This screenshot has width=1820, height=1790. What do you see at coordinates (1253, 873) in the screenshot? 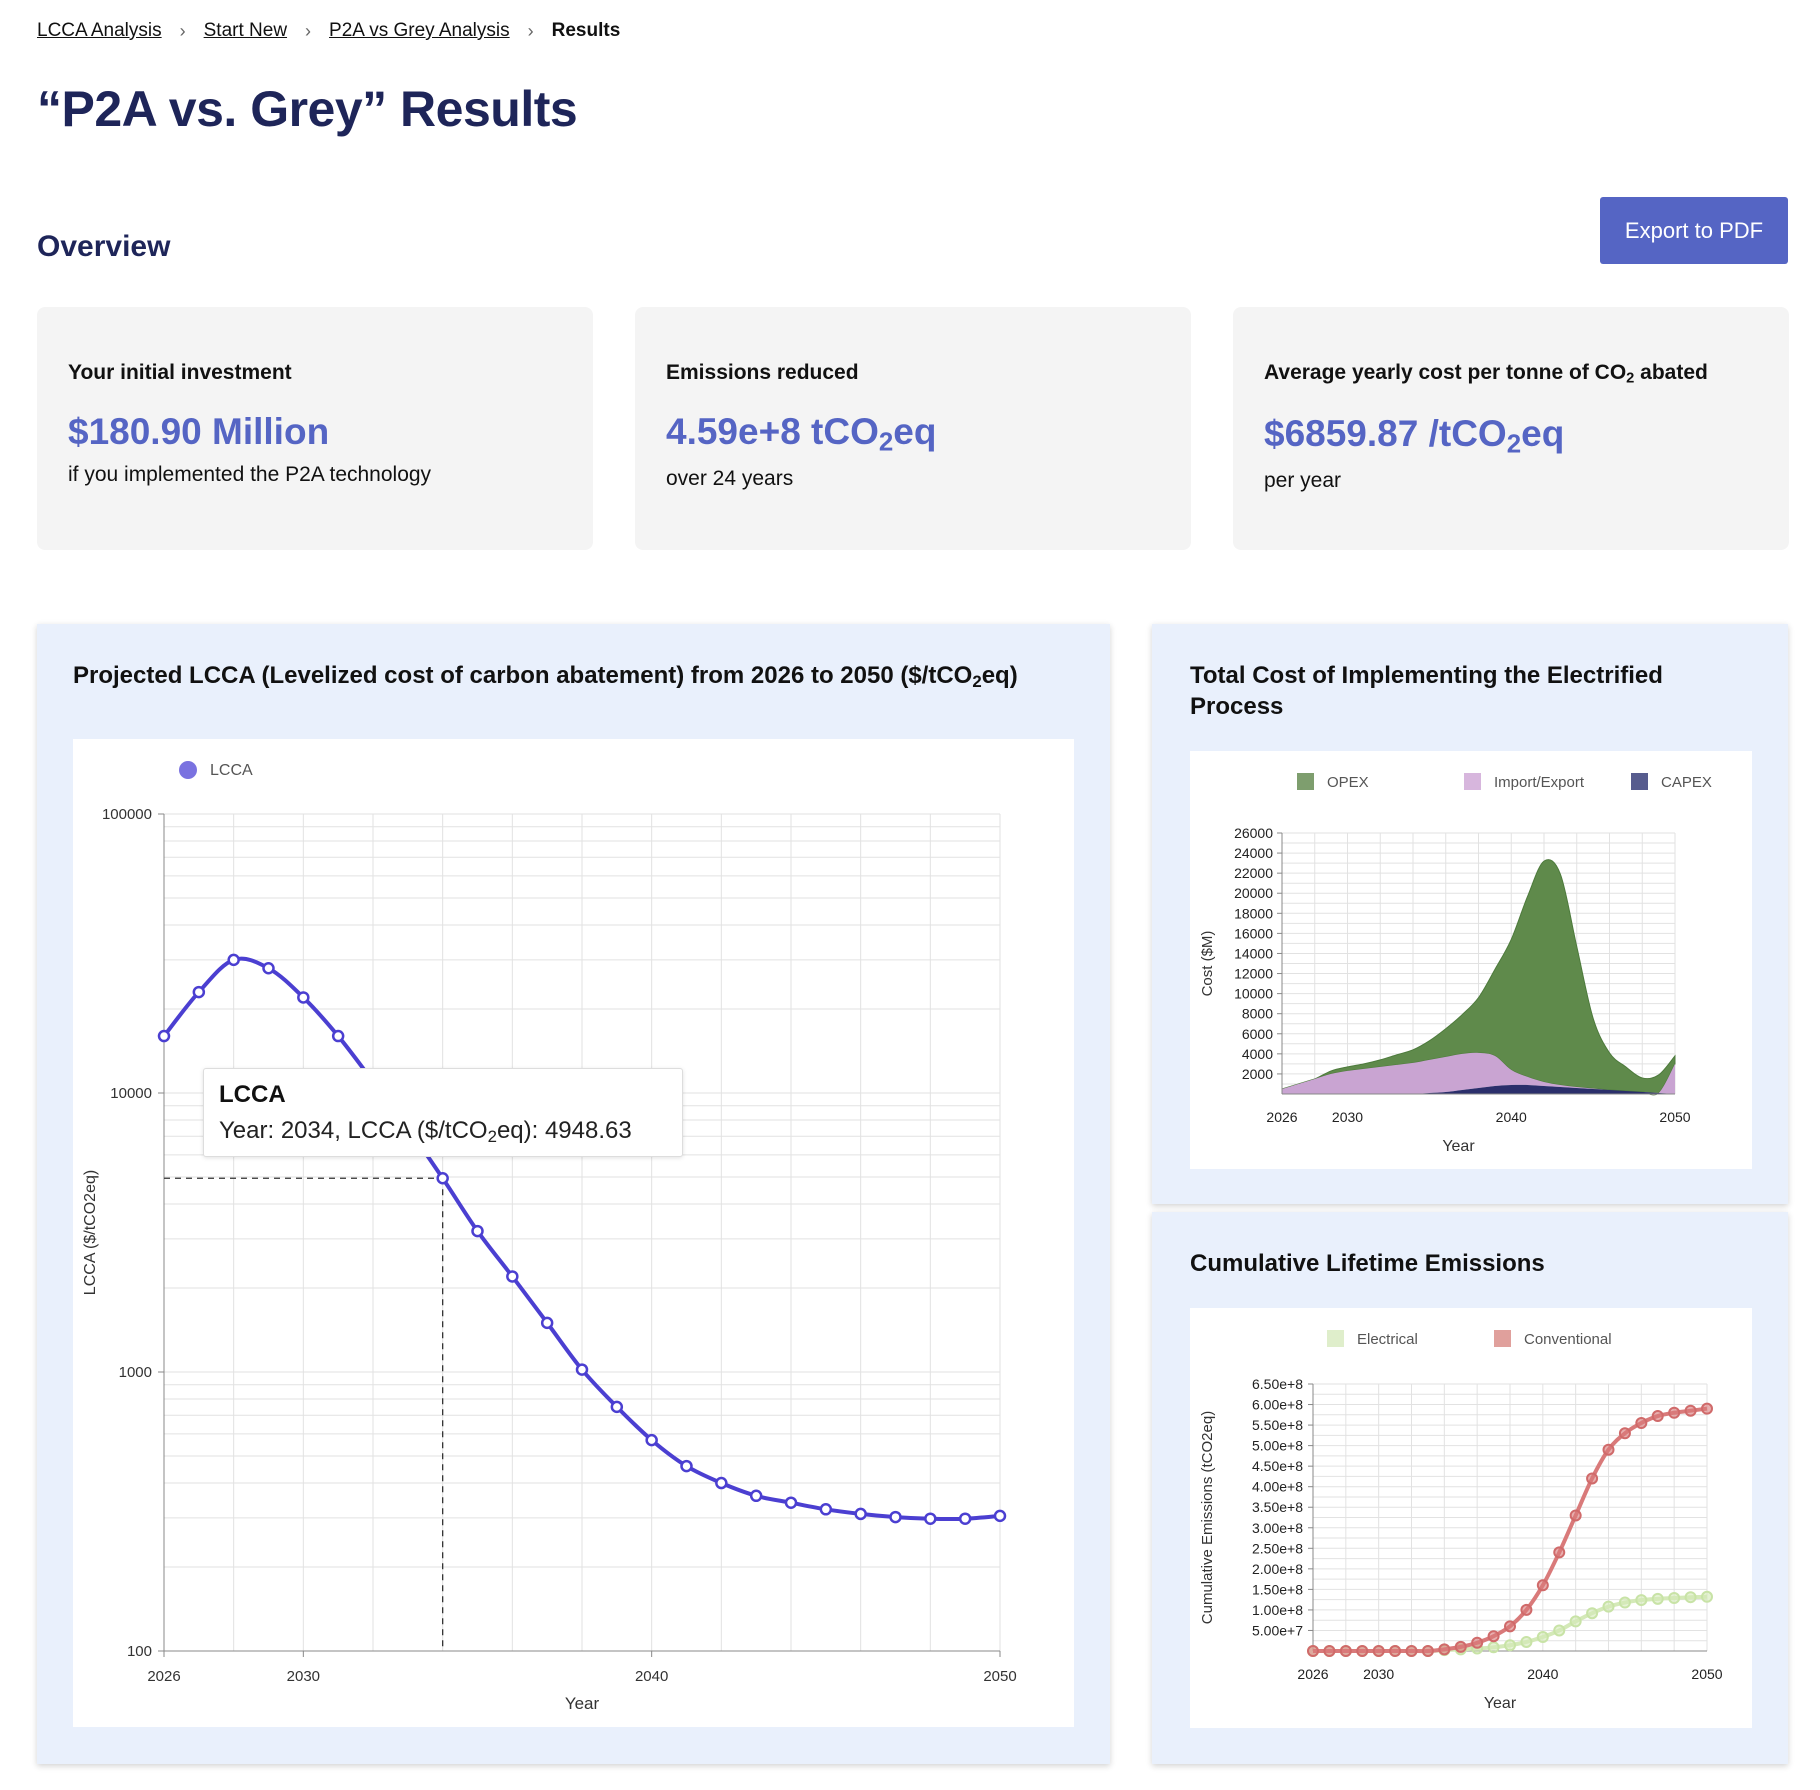
I see `y-tick-label: 22000` at bounding box center [1253, 873].